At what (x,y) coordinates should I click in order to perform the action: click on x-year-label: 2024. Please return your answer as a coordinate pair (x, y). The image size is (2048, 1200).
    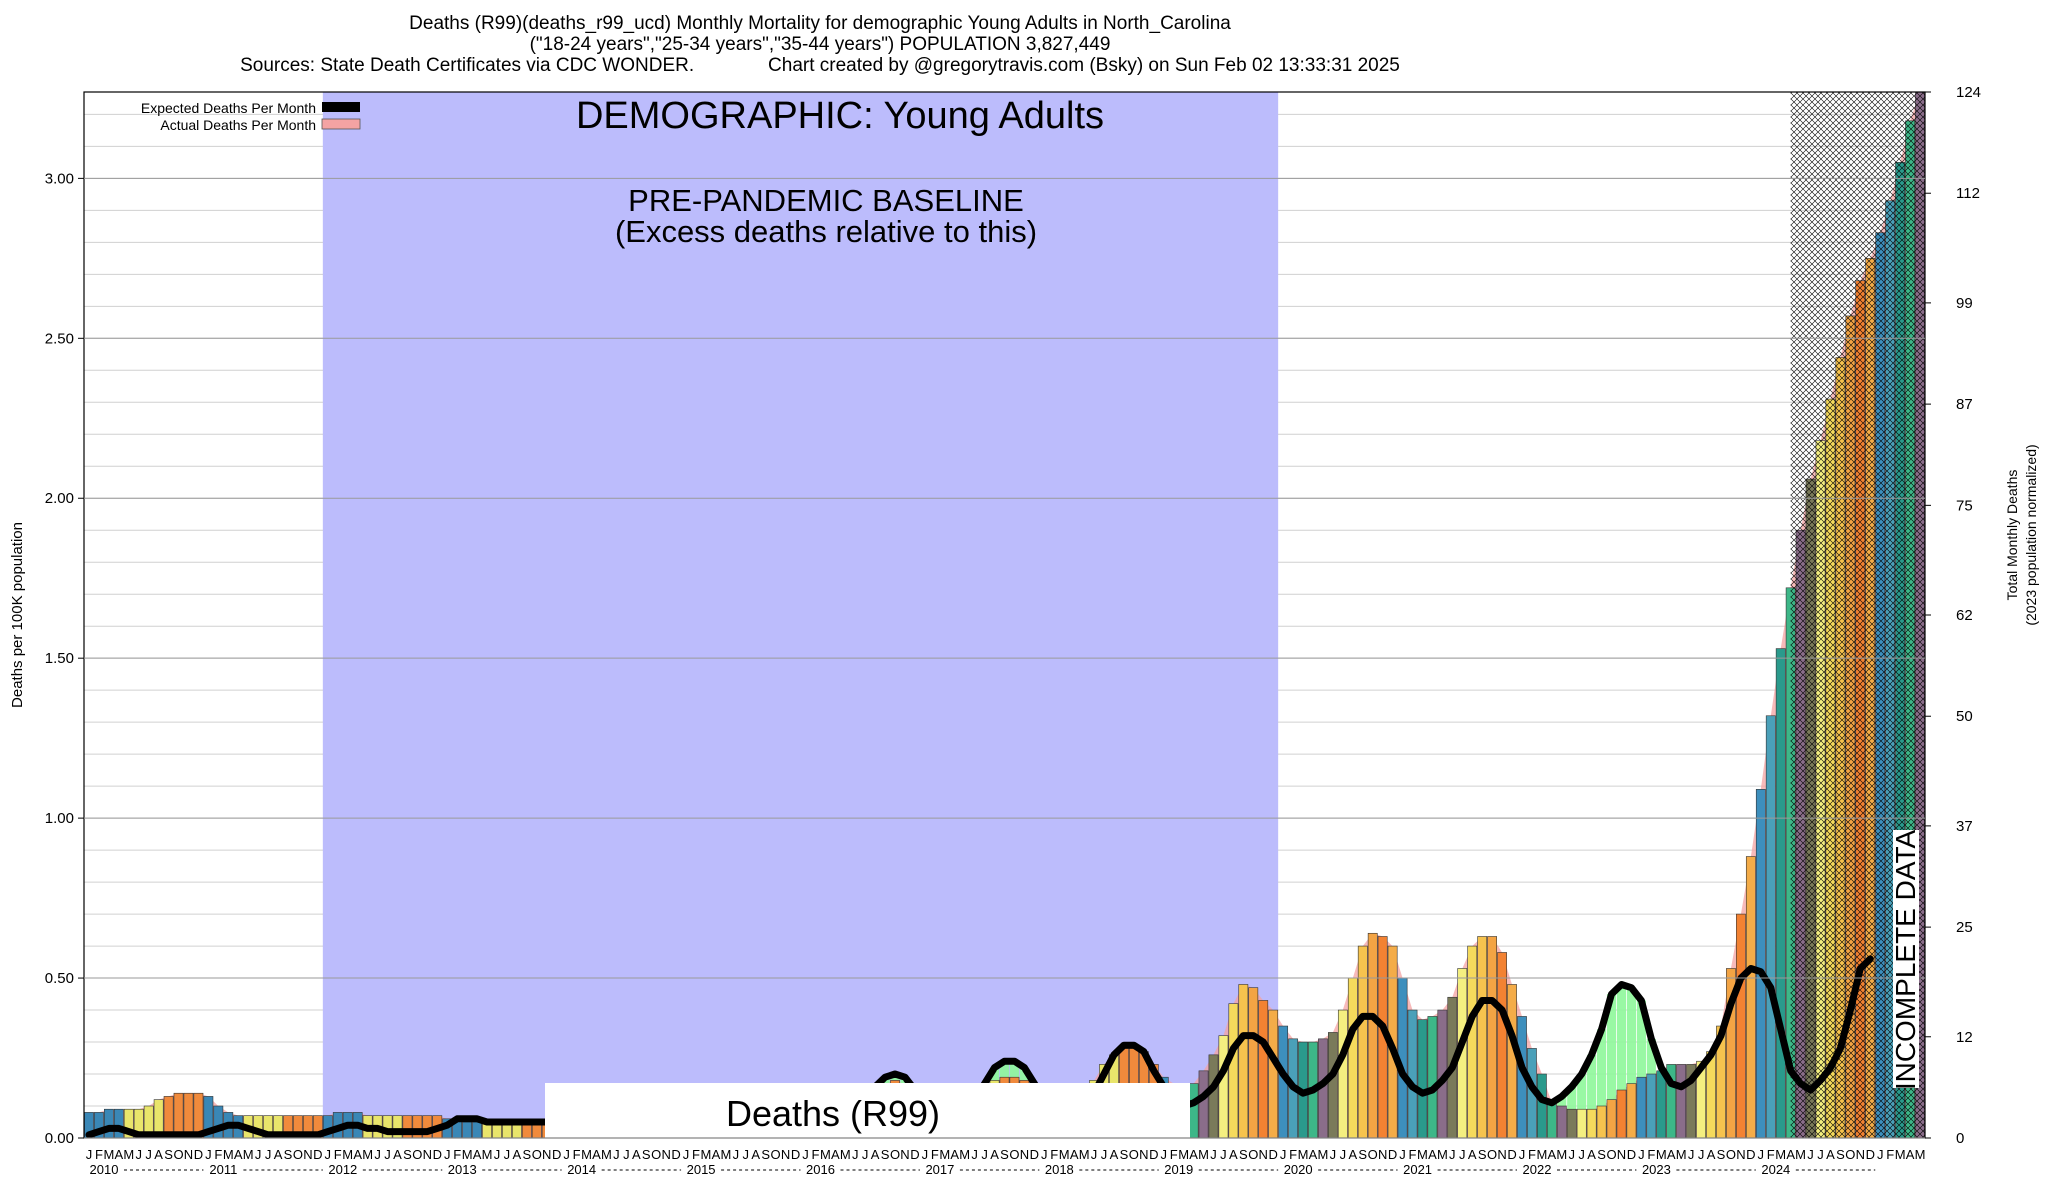
    Looking at the image, I should click on (1775, 1169).